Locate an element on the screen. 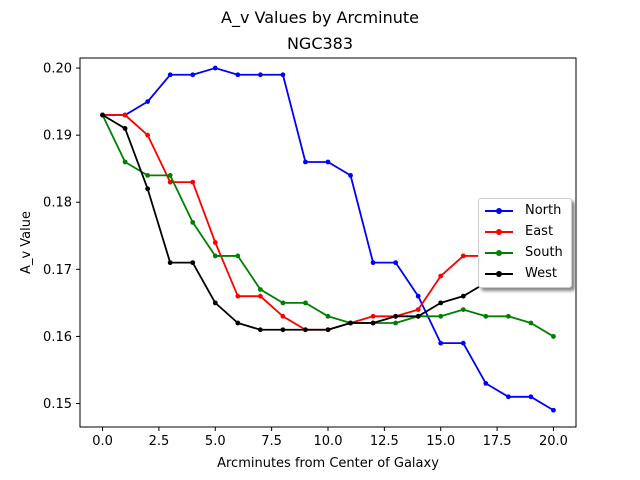 The height and width of the screenshot is (480, 640). legend-item-west: West is located at coordinates (527, 274).